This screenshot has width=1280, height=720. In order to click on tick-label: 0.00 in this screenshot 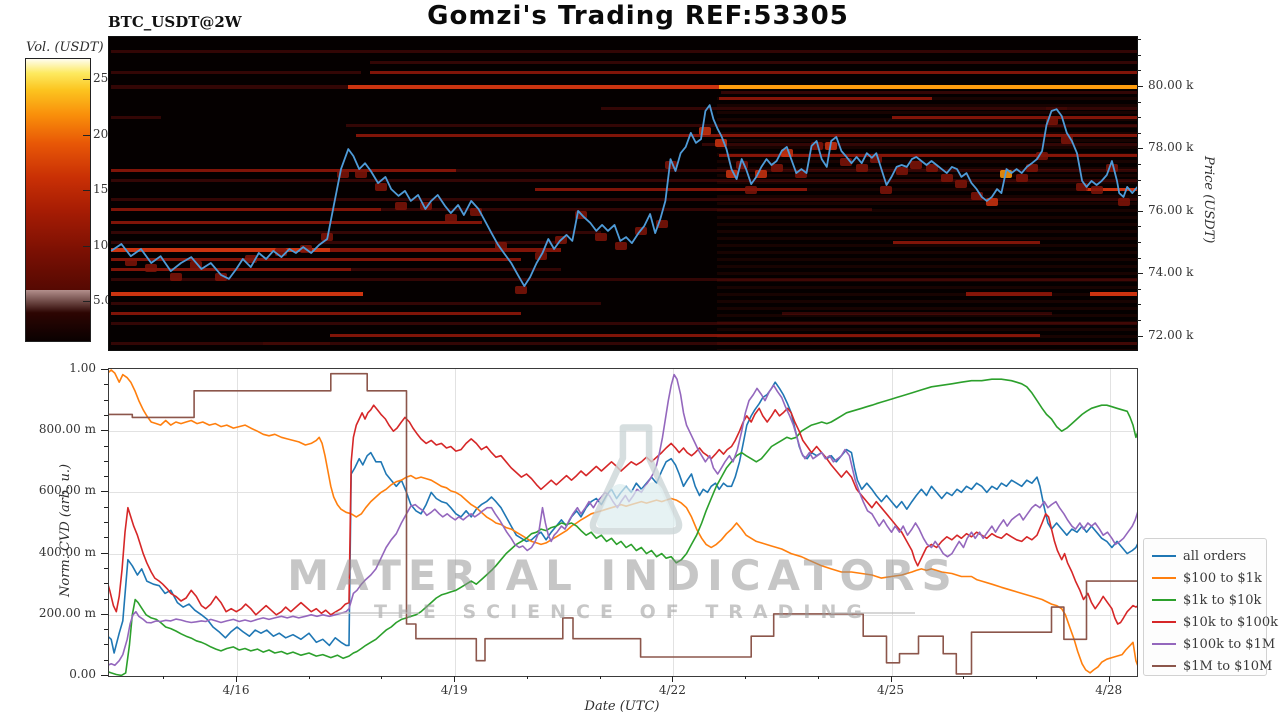, I will do `click(82, 674)`.